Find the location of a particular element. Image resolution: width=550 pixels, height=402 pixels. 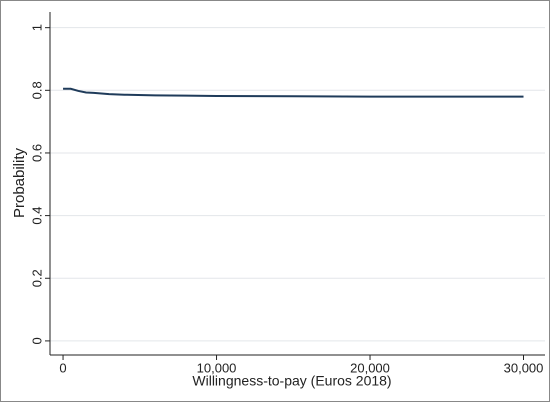

y-tick-label: 1 is located at coordinates (36, 27).